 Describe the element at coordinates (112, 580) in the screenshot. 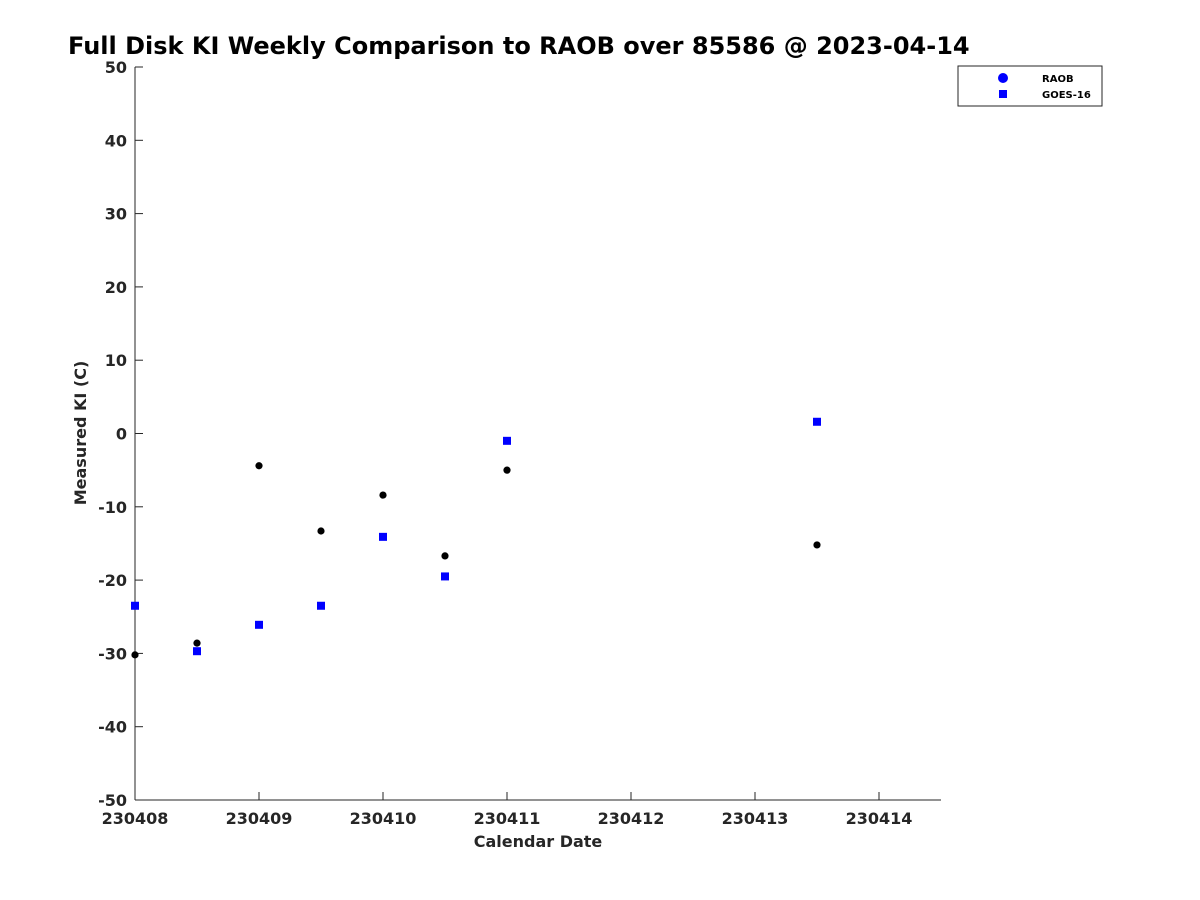

I see `y-tick-label: -20` at that location.